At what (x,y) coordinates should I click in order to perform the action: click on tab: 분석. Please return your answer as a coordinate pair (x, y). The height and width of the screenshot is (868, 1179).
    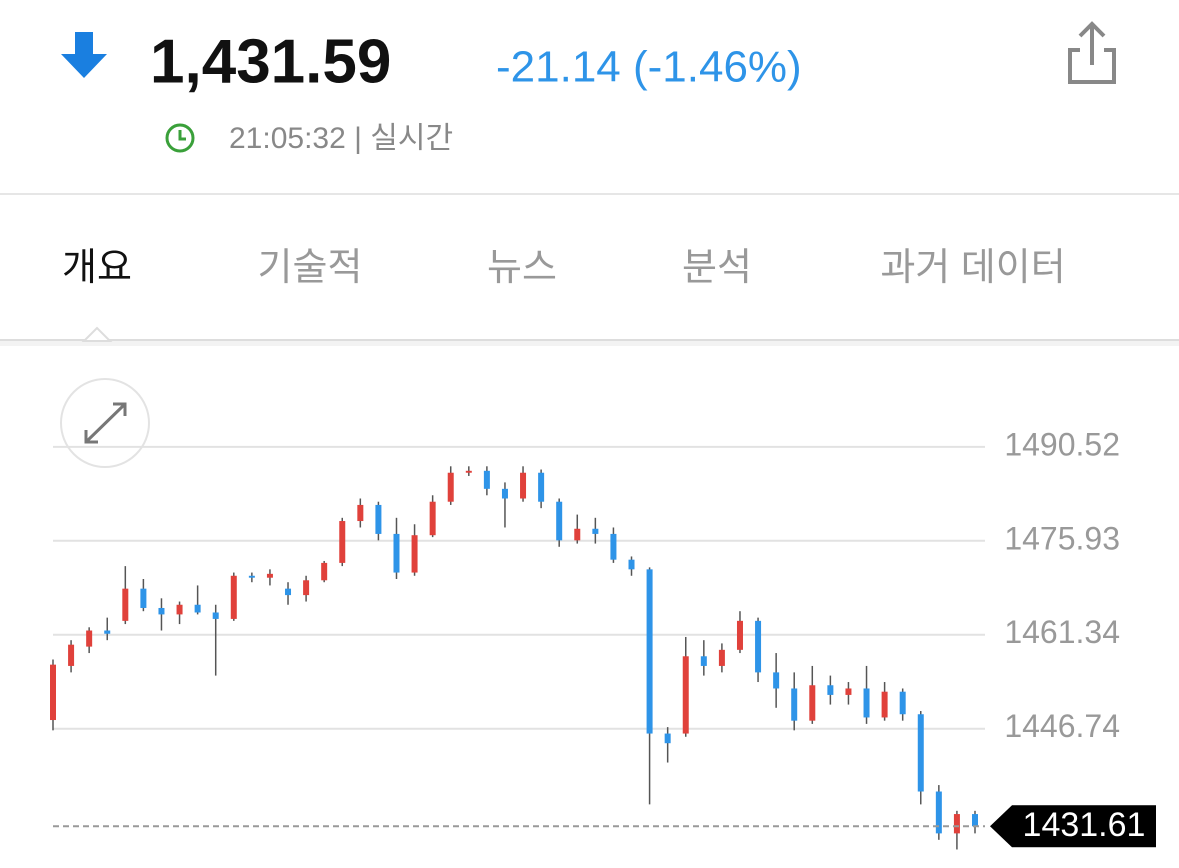
    Looking at the image, I should click on (717, 268).